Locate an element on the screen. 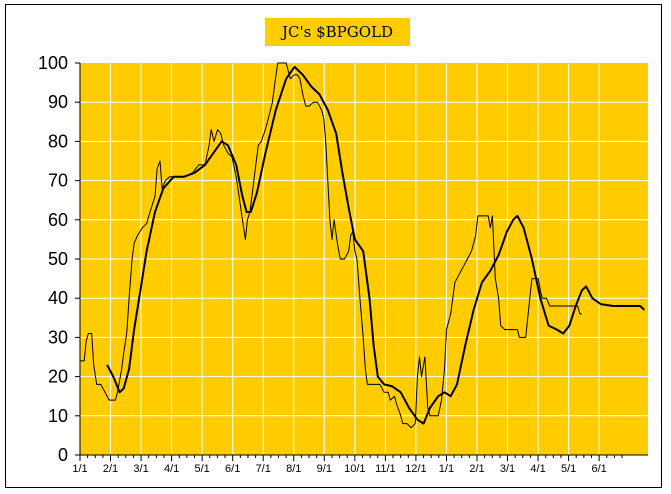 The image size is (671, 494). y-tick-label: 70 is located at coordinates (58, 181).